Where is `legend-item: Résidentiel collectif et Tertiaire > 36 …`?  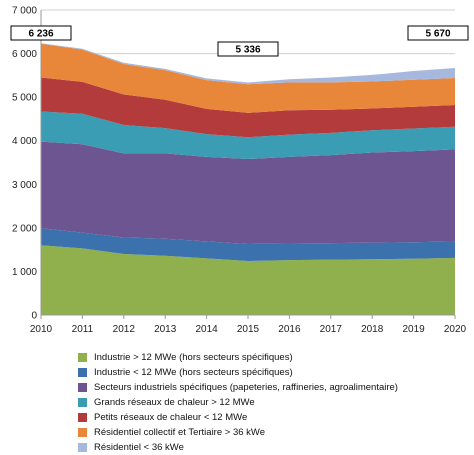 legend-item: Résidentiel collectif et Tertiaire > 36 … is located at coordinates (273, 432).